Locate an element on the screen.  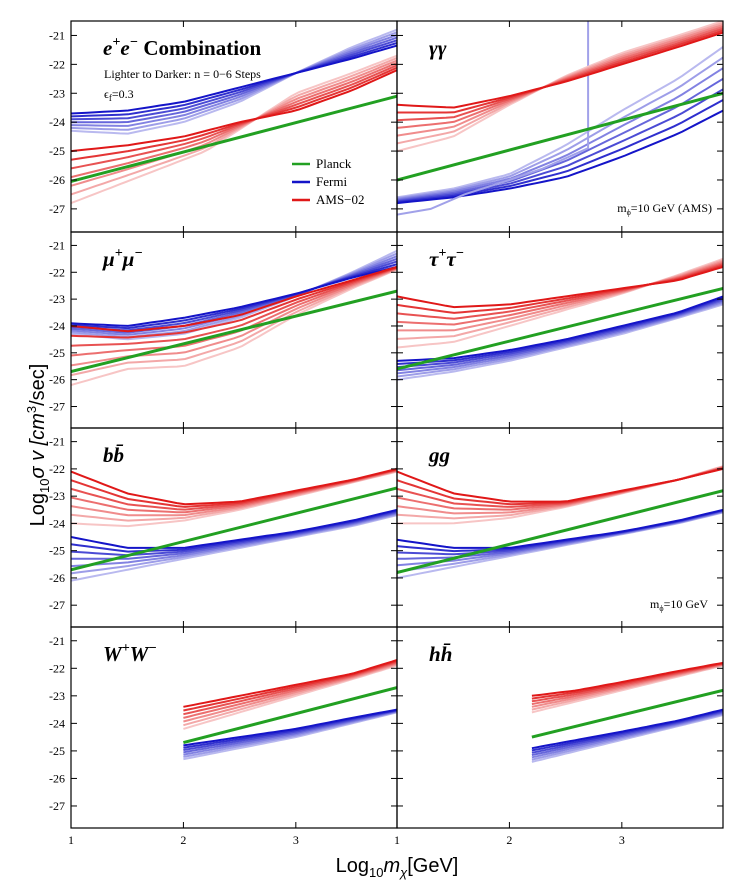
fermi-curve-n5 is located at coordinates (234, 79).